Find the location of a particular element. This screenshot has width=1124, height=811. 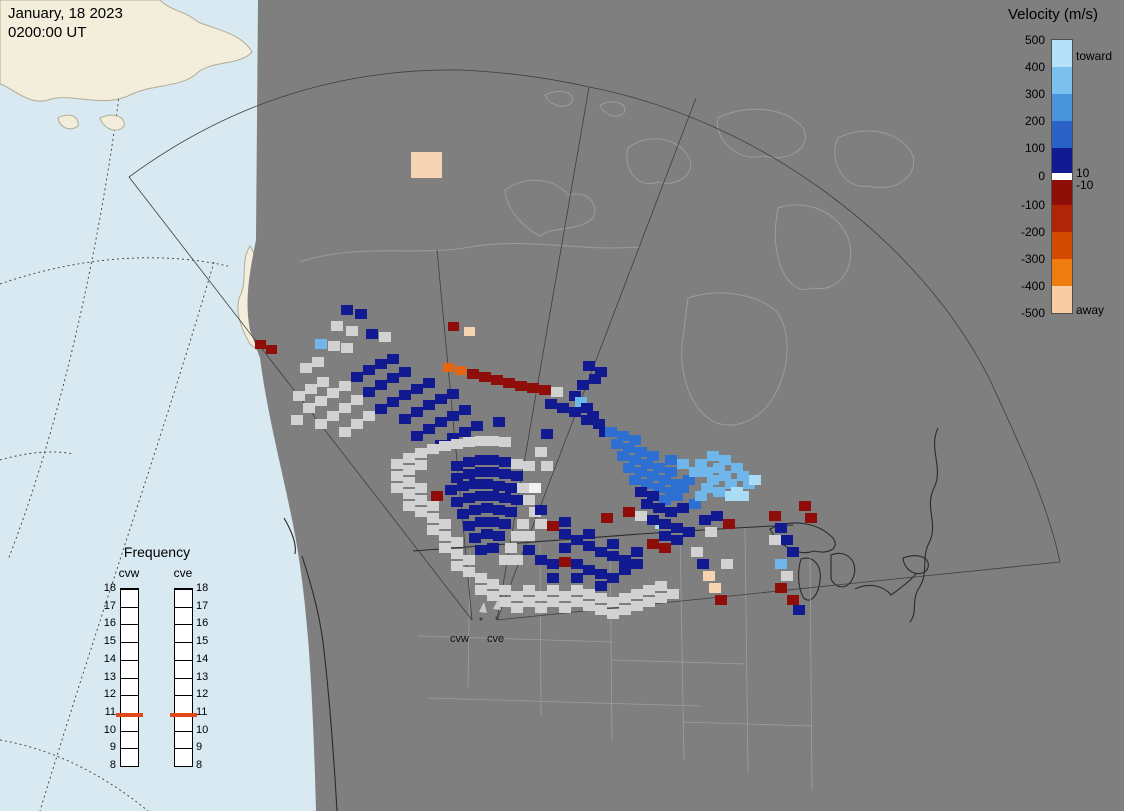

velocity-tick-label: -500 is located at coordinates (1032, 313).